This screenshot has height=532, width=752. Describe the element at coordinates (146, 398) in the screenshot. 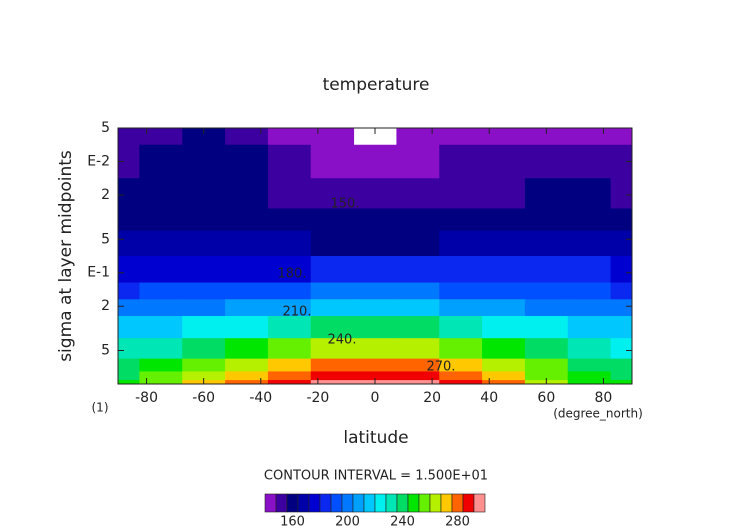

I see `x-tick-label: -80` at that location.